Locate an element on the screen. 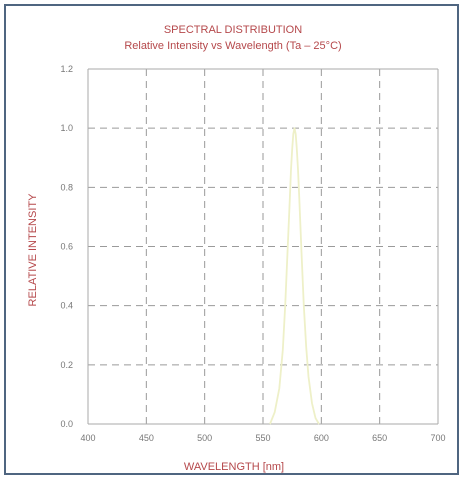 This screenshot has height=483, width=467. y-tick-label: 1.2 is located at coordinates (66, 69).